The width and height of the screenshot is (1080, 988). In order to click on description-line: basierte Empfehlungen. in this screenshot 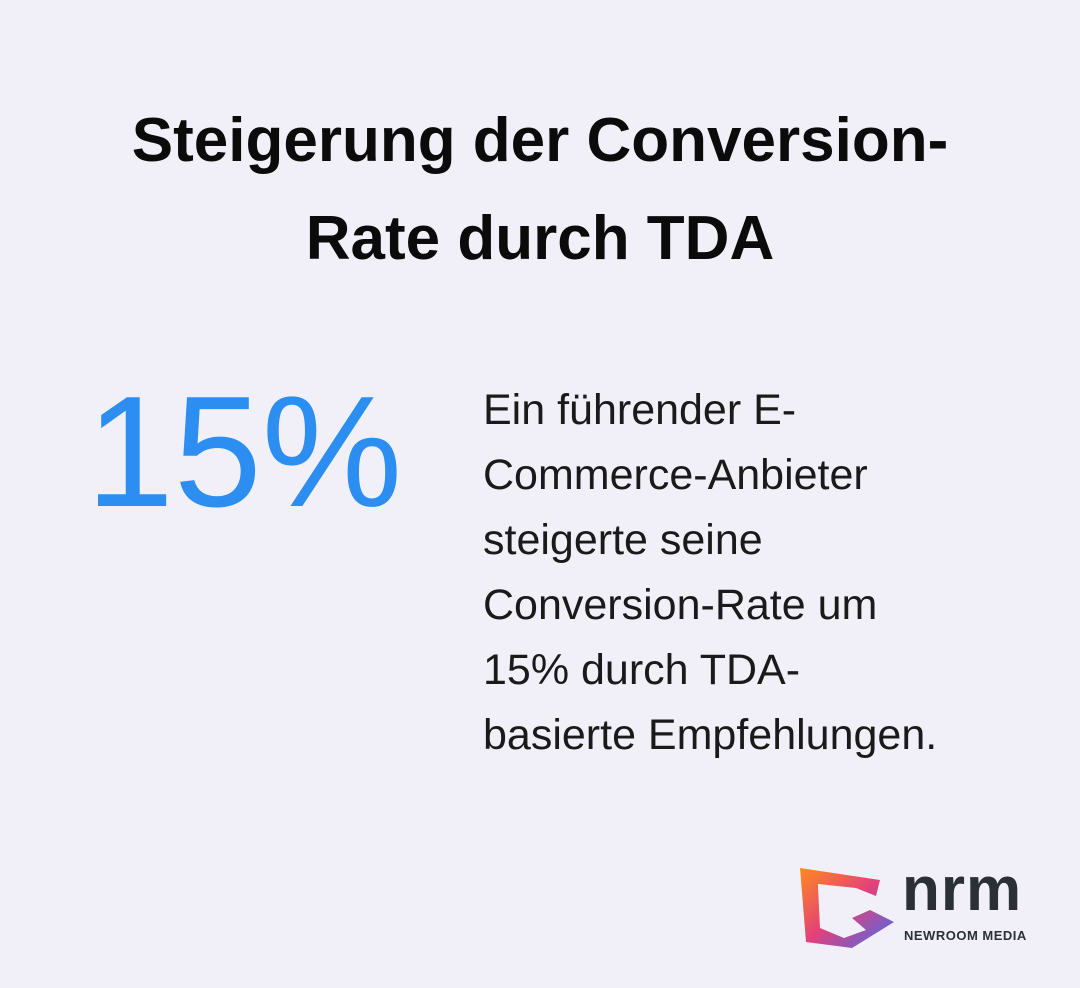, I will do `click(710, 735)`.